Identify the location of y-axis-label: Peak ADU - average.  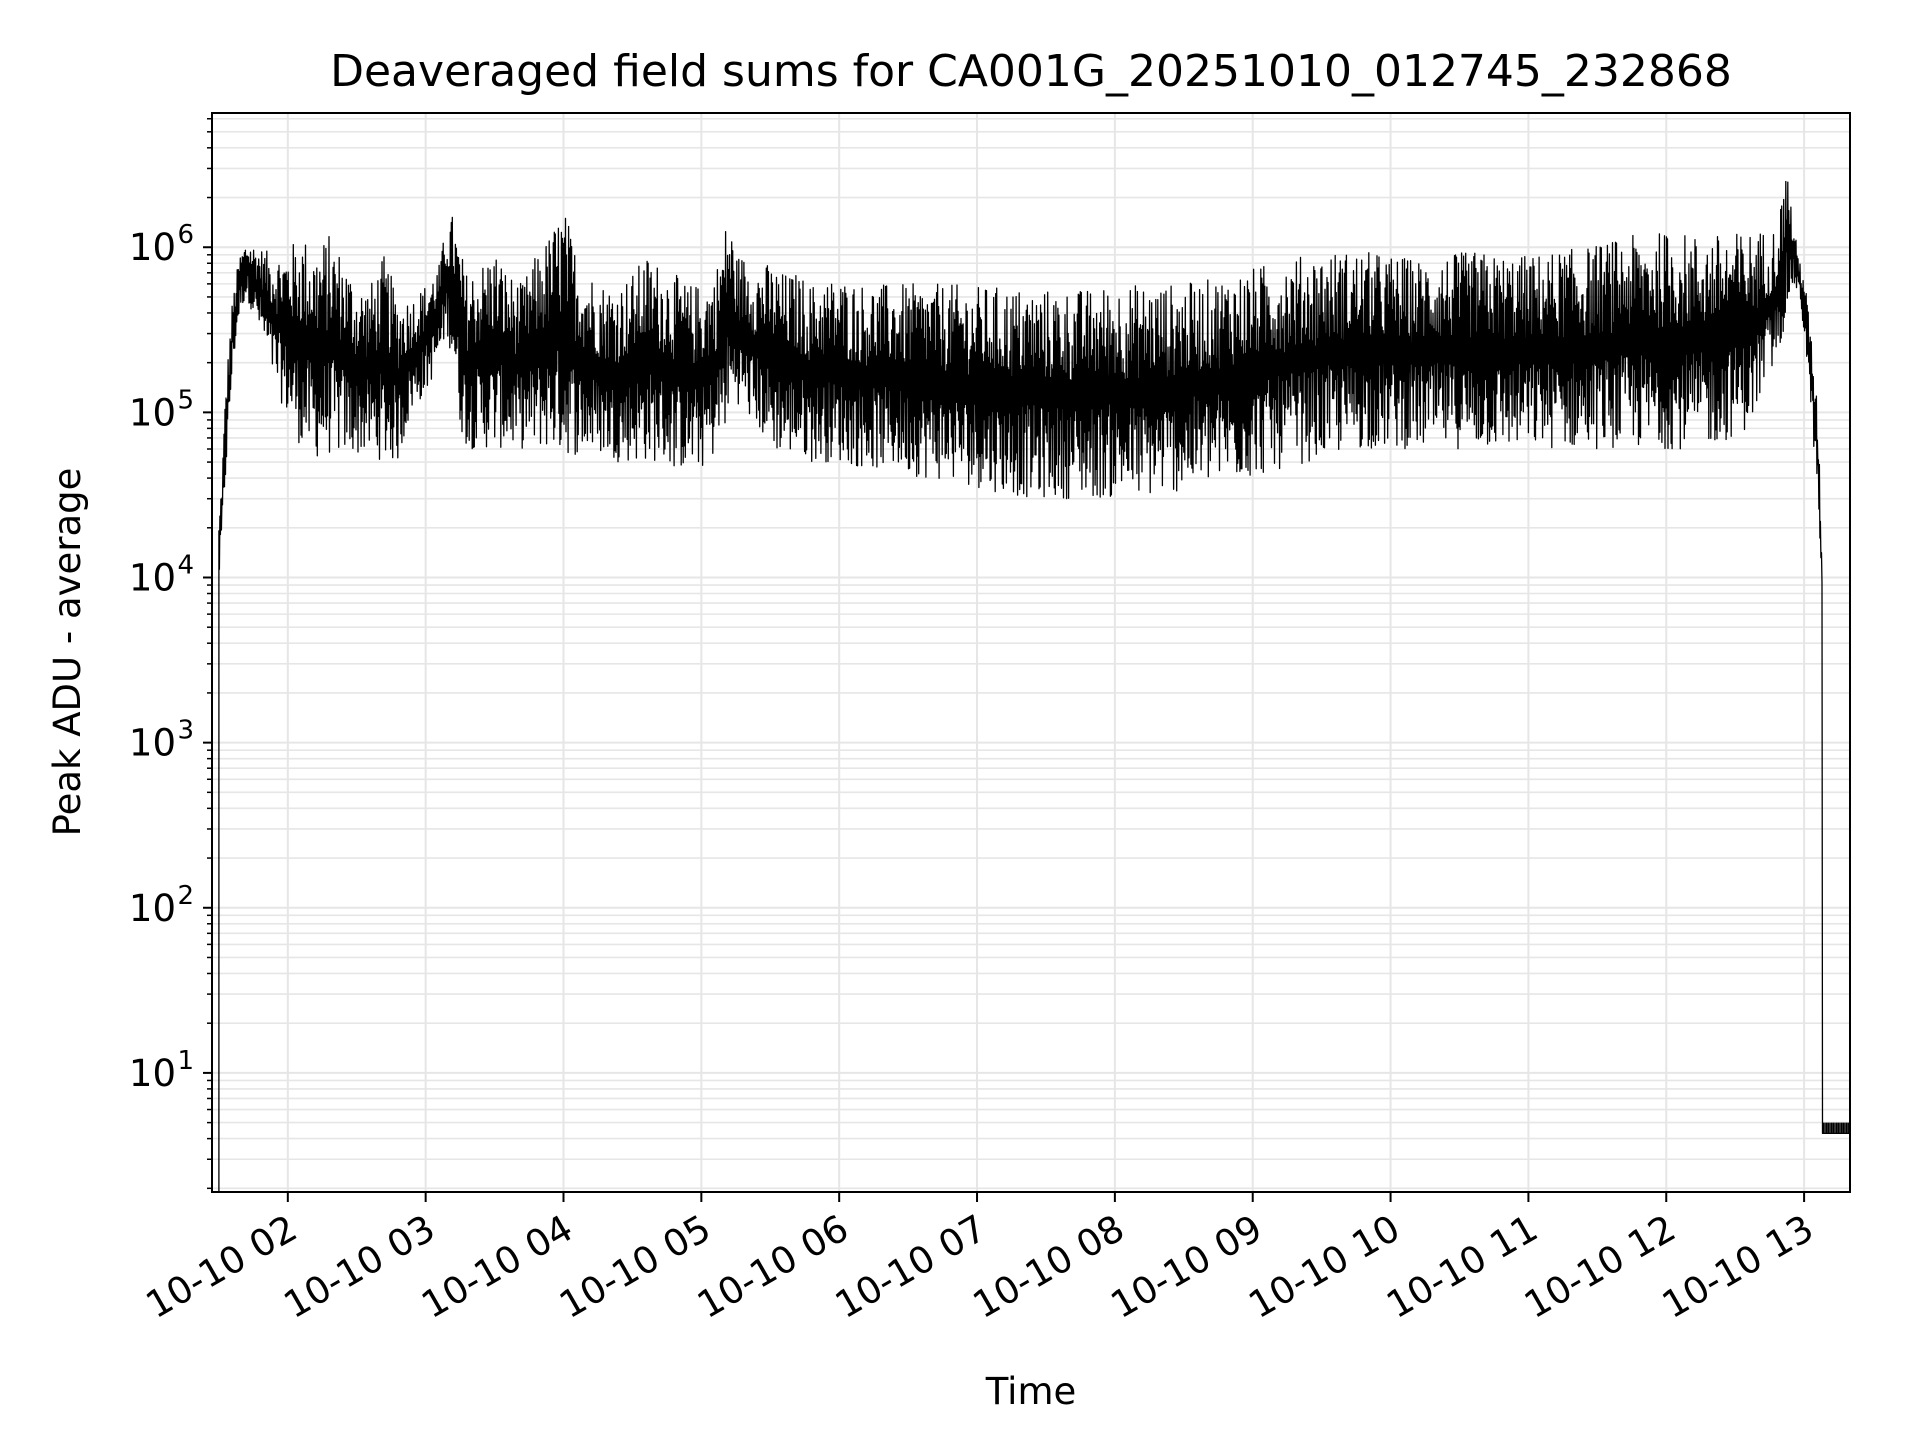
(67, 652).